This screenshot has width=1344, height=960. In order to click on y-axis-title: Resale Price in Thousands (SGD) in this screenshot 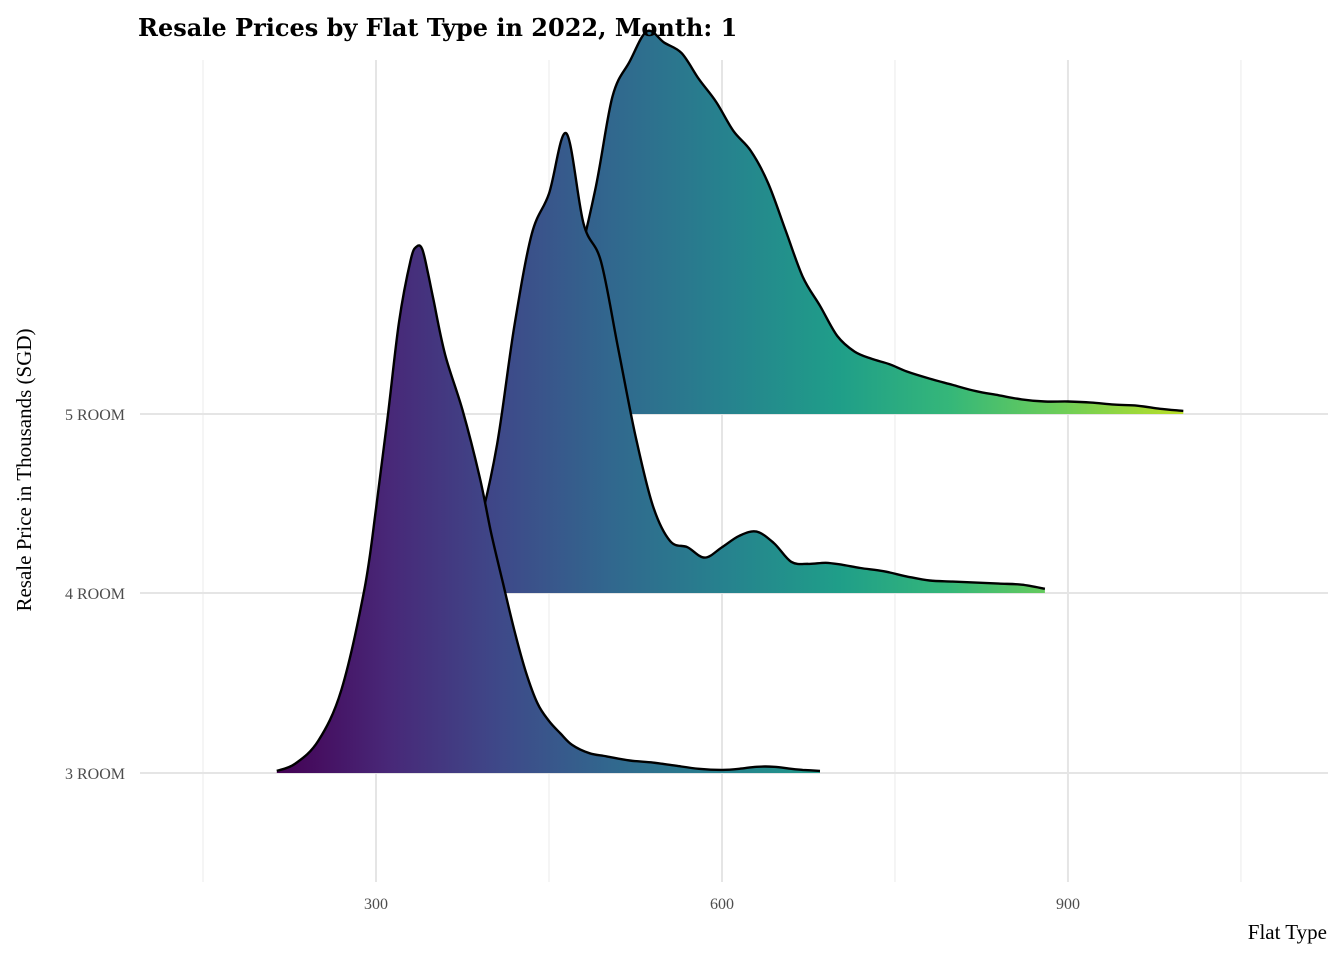, I will do `click(24, 469)`.